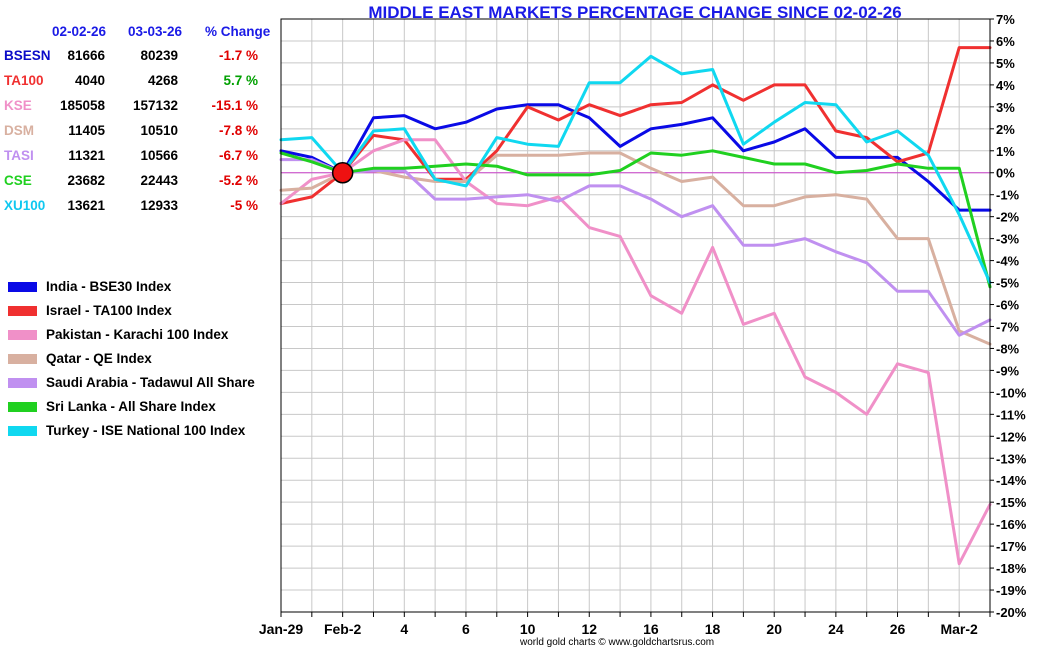 This screenshot has width=1050, height=650. Describe the element at coordinates (238, 130) in the screenshot. I see `stats-pct-change: -7.8 %` at that location.